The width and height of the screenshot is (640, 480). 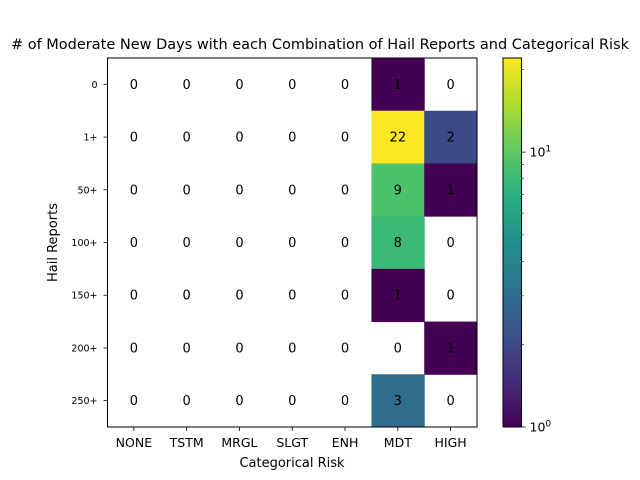 I want to click on cell-value-label: 3, so click(x=398, y=401).